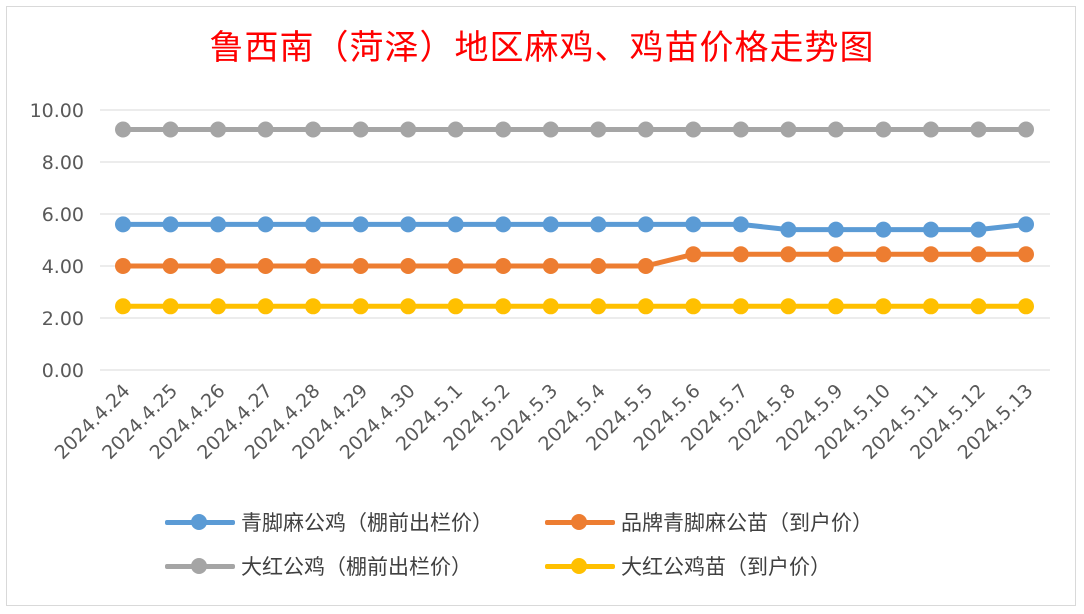  I want to click on legend-item-series-0: 青脚麻公鸡（棚前出栏价）, so click(355, 522).